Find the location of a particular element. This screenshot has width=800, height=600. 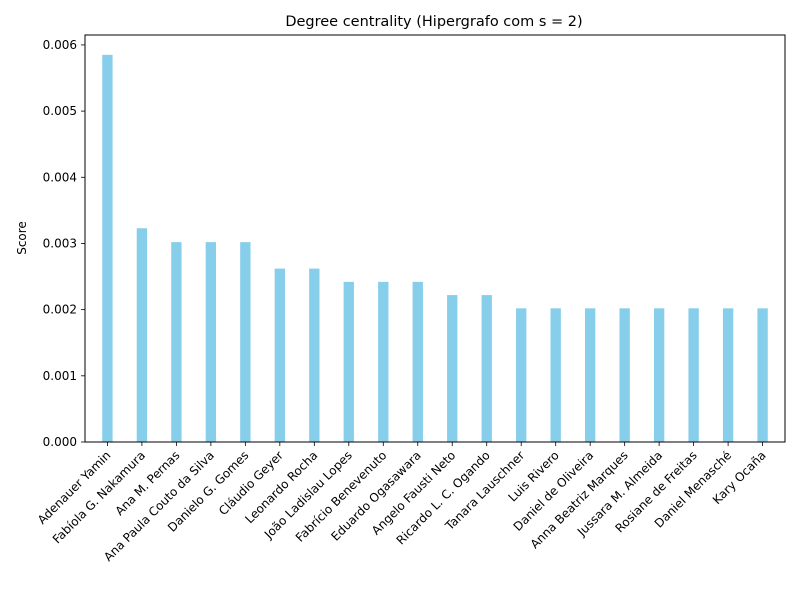

y-tick-label: 0.004 is located at coordinates (60, 177).